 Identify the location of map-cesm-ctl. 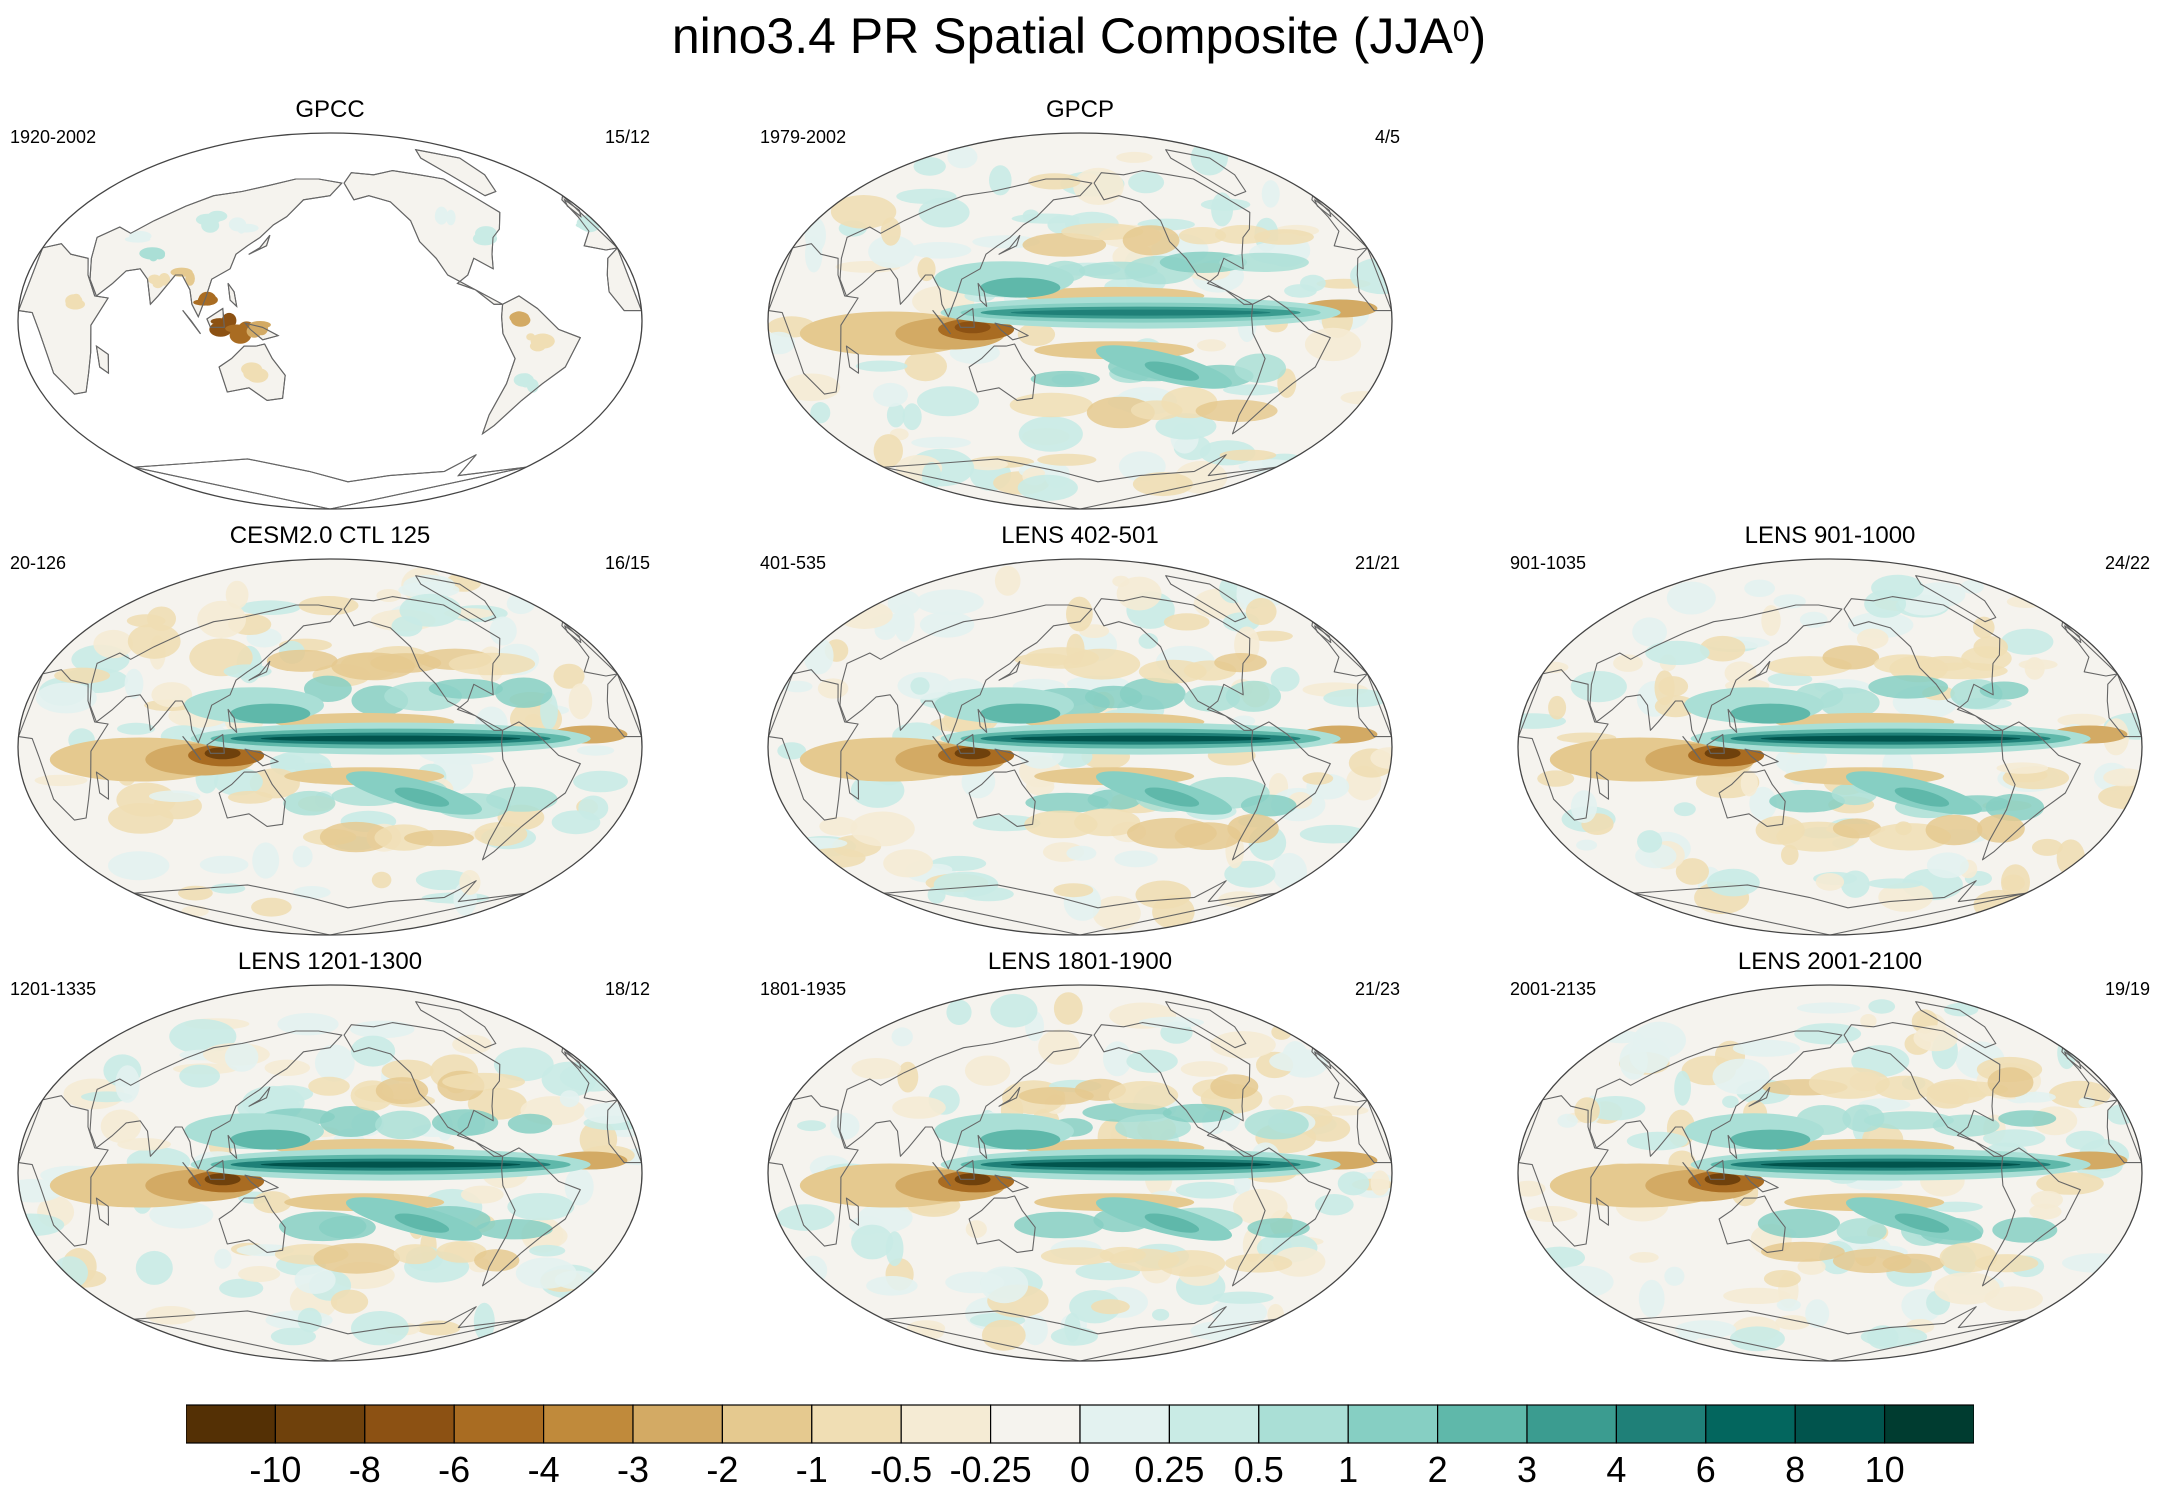
(330, 747).